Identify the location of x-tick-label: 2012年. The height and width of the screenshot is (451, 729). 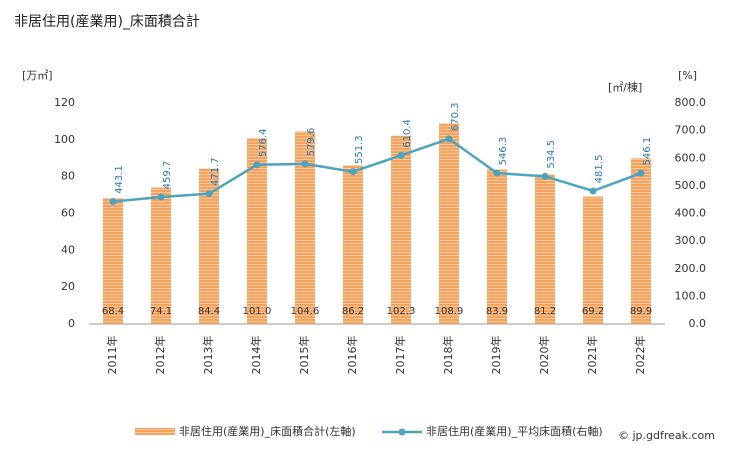
(160, 355).